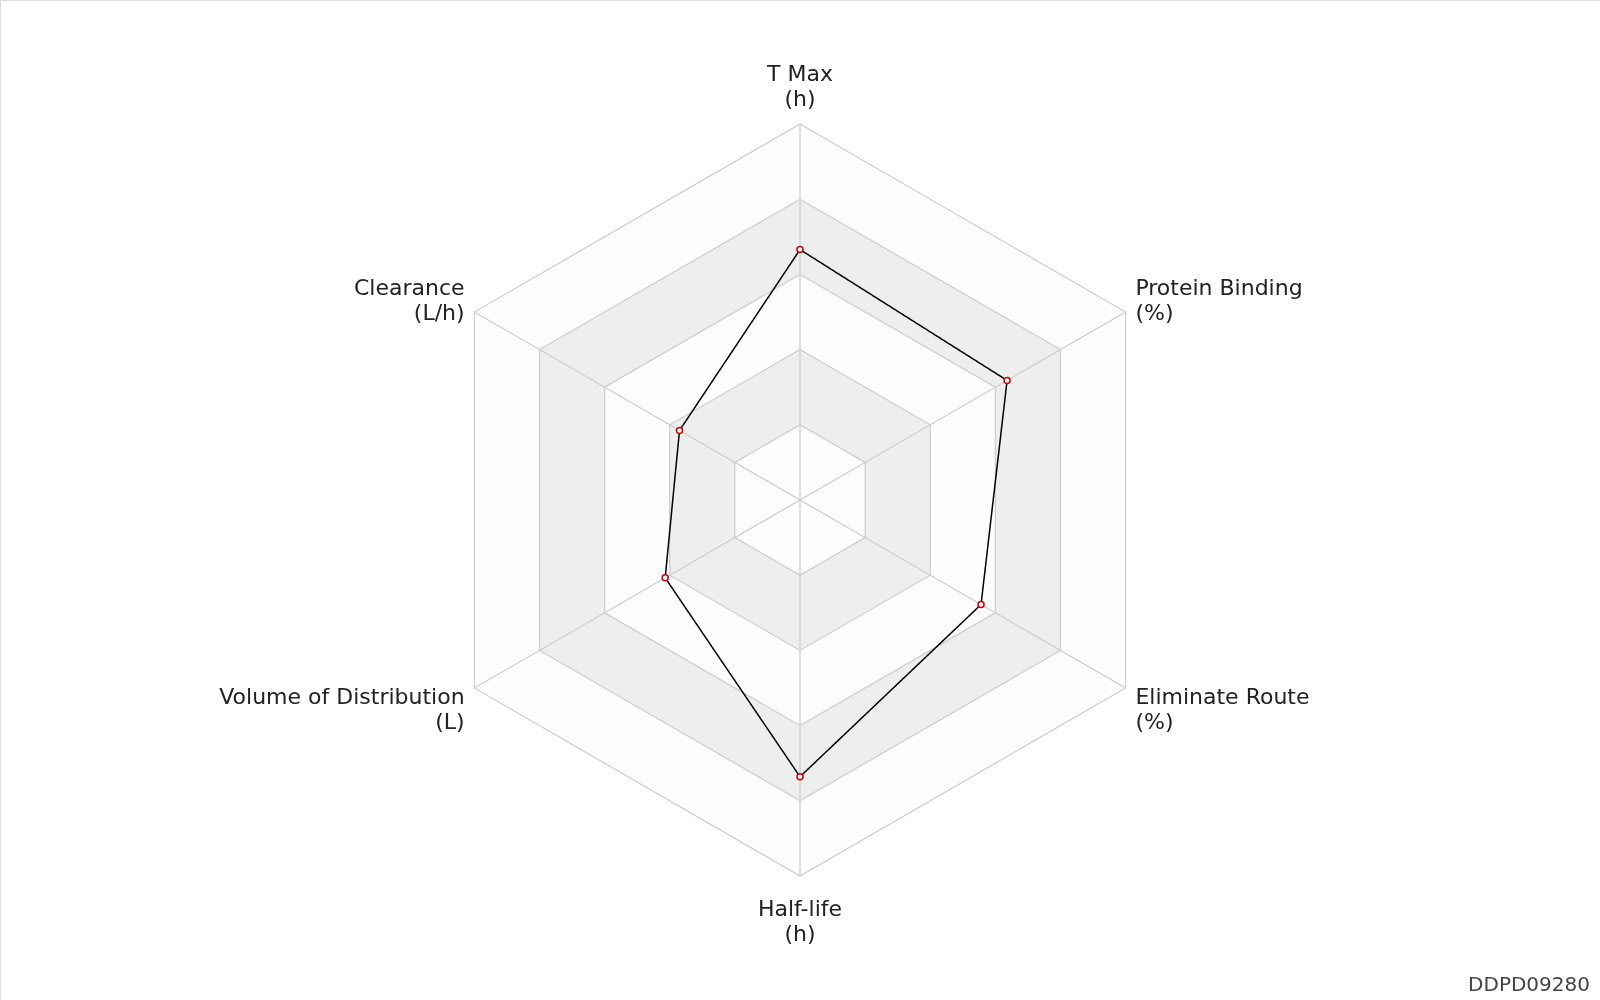  Describe the element at coordinates (1222, 709) in the screenshot. I see `spoke-label: Eliminate Route (%)` at that location.